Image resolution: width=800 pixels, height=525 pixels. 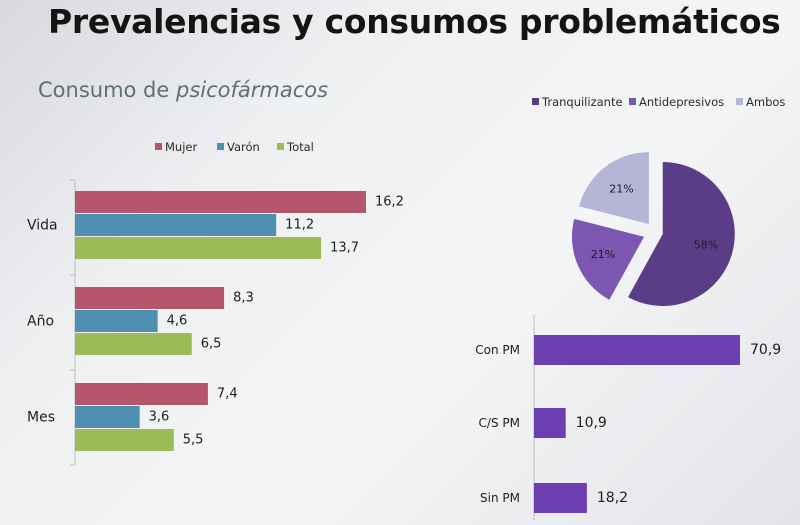 What do you see at coordinates (193, 440) in the screenshot?
I see `data-label: 5,5` at bounding box center [193, 440].